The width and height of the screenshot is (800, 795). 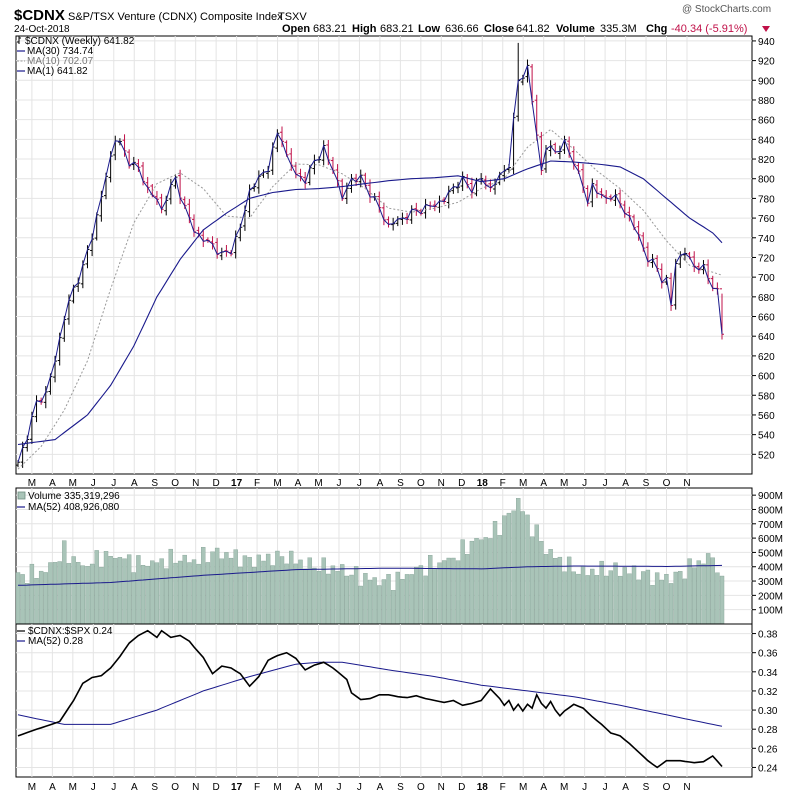 What do you see at coordinates (154, 483) in the screenshot?
I see `price-xtick-label: S` at bounding box center [154, 483].